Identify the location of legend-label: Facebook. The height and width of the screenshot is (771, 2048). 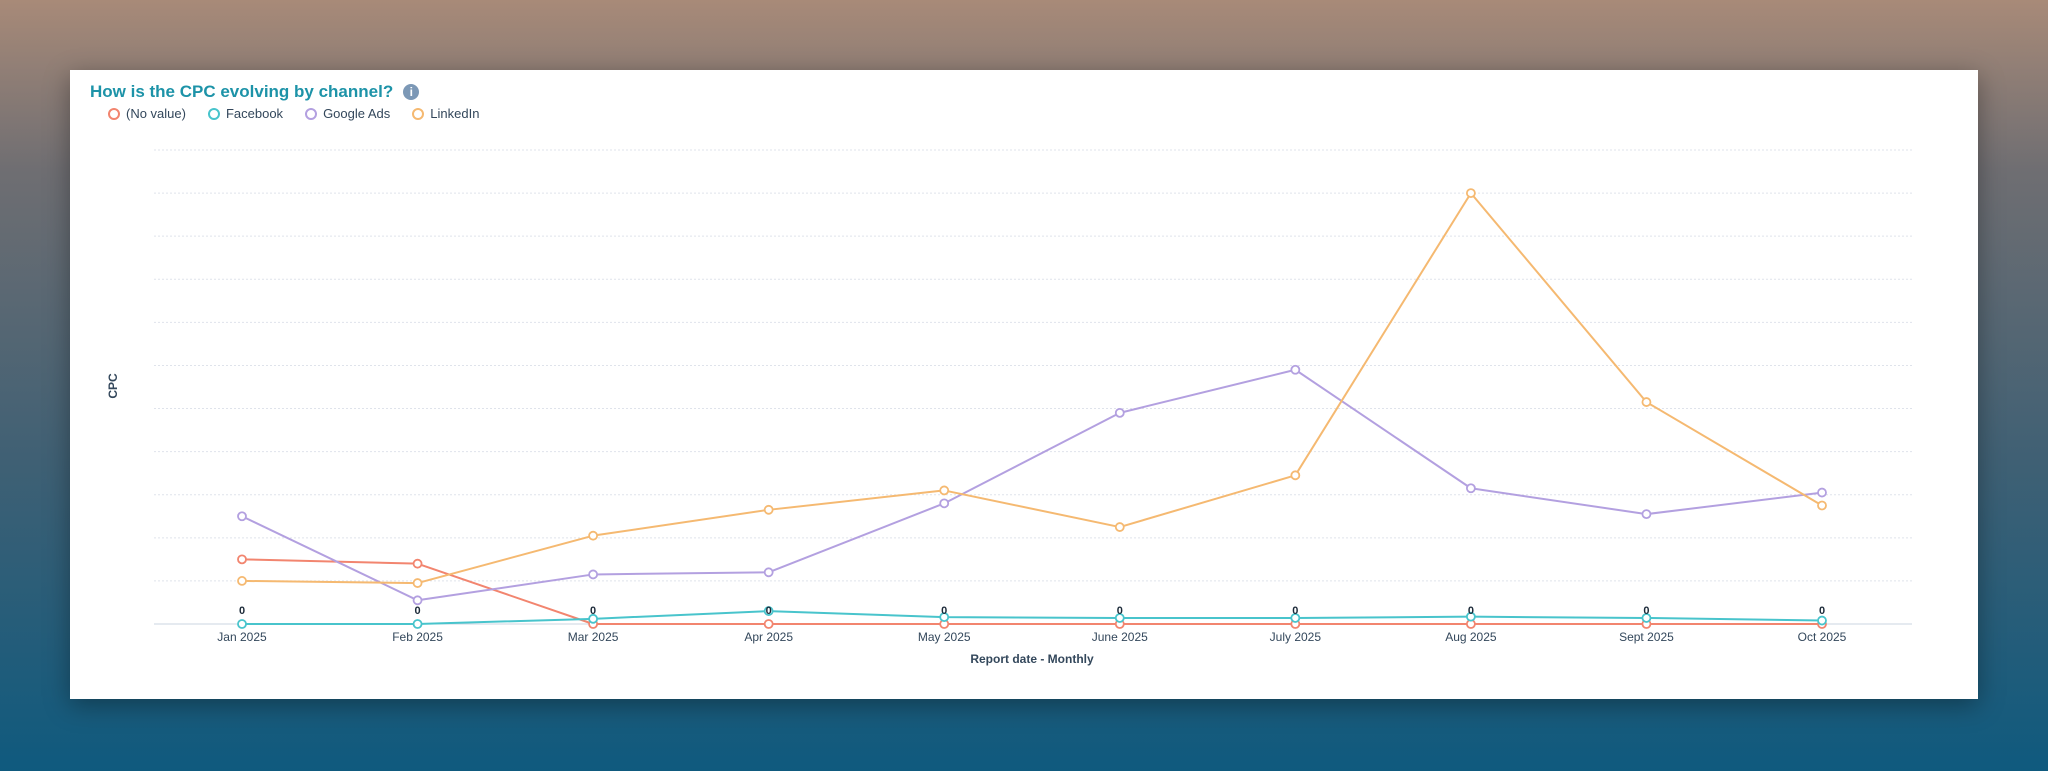
(254, 113).